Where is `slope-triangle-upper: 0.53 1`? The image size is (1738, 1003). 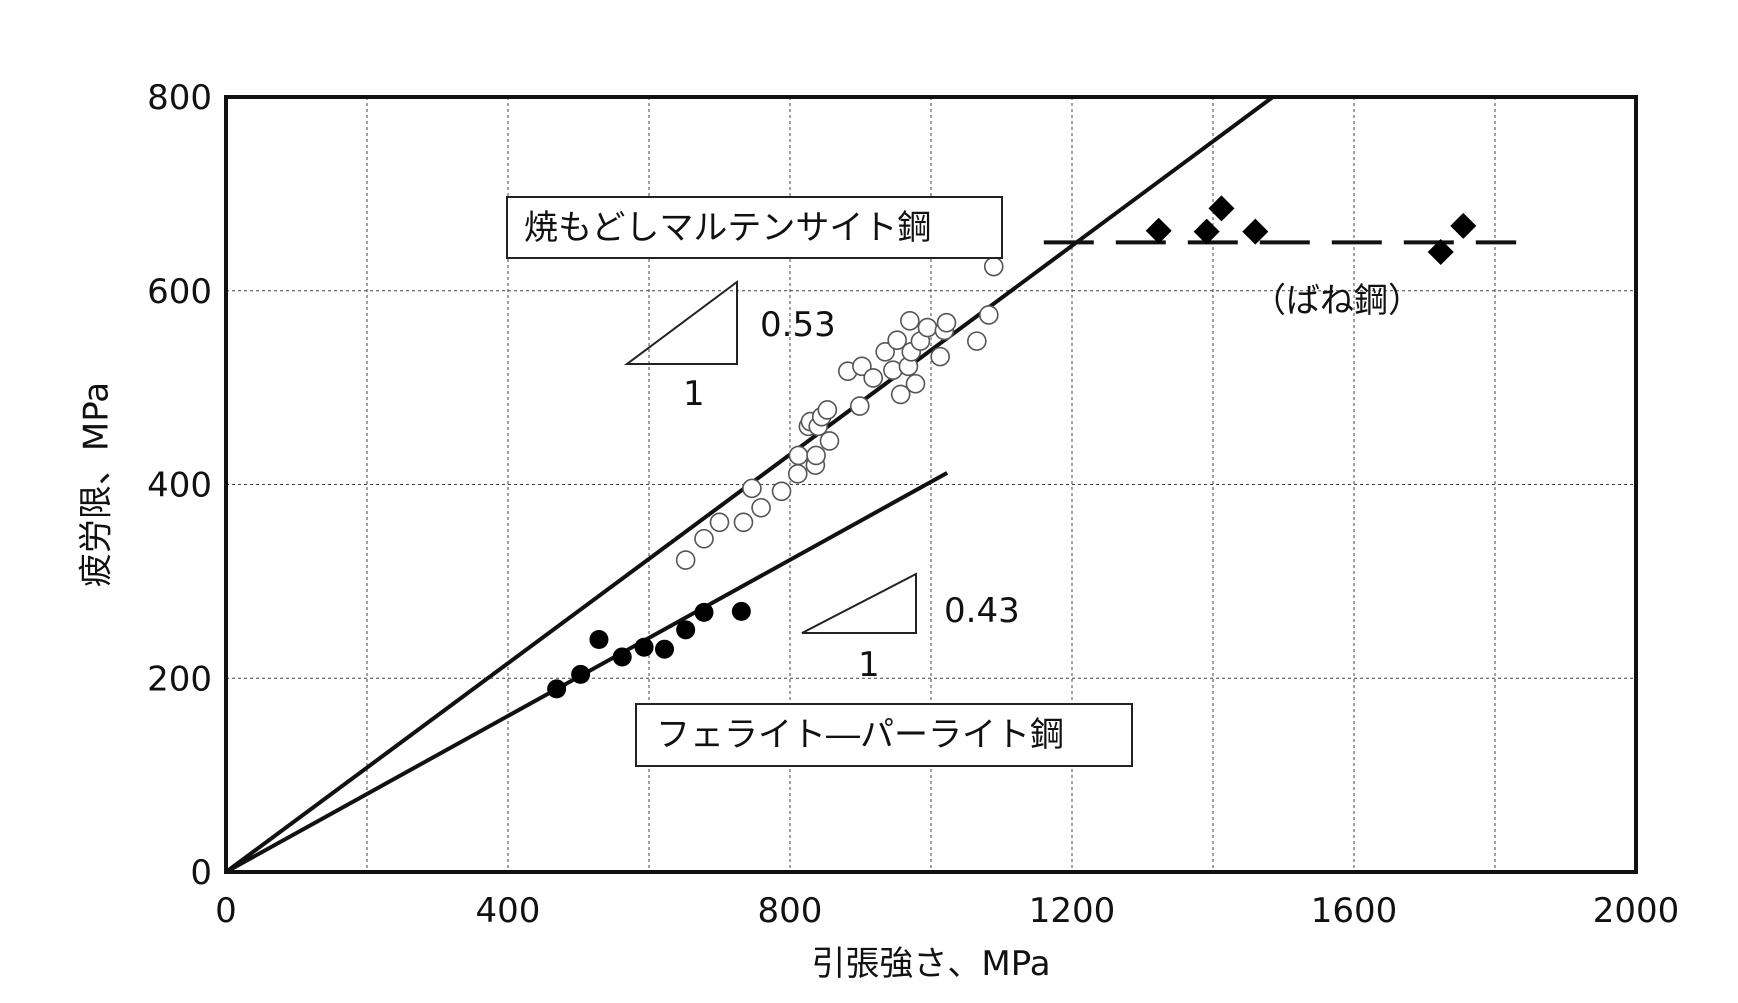 slope-triangle-upper: 0.53 1 is located at coordinates (729, 347).